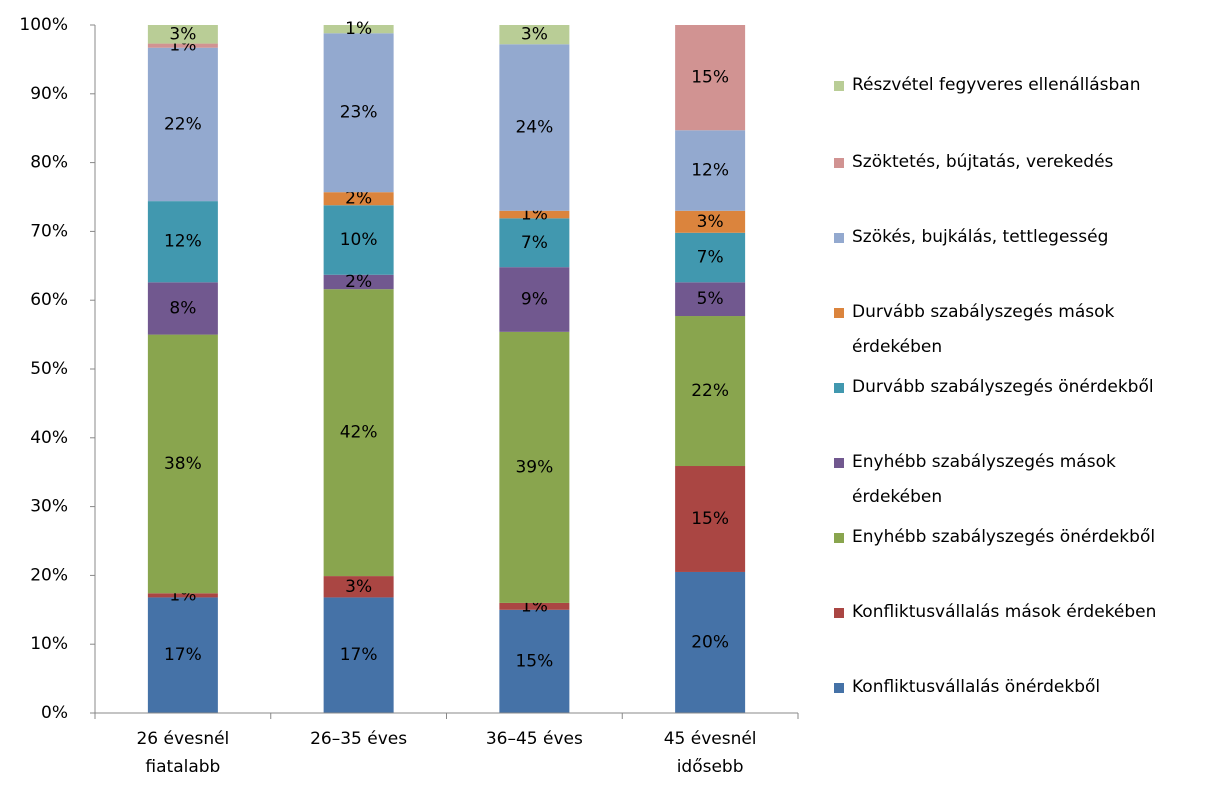 The image size is (1216, 789). Describe the element at coordinates (710, 753) in the screenshot. I see `x-tick-label: 45 évesnél idősebb` at that location.